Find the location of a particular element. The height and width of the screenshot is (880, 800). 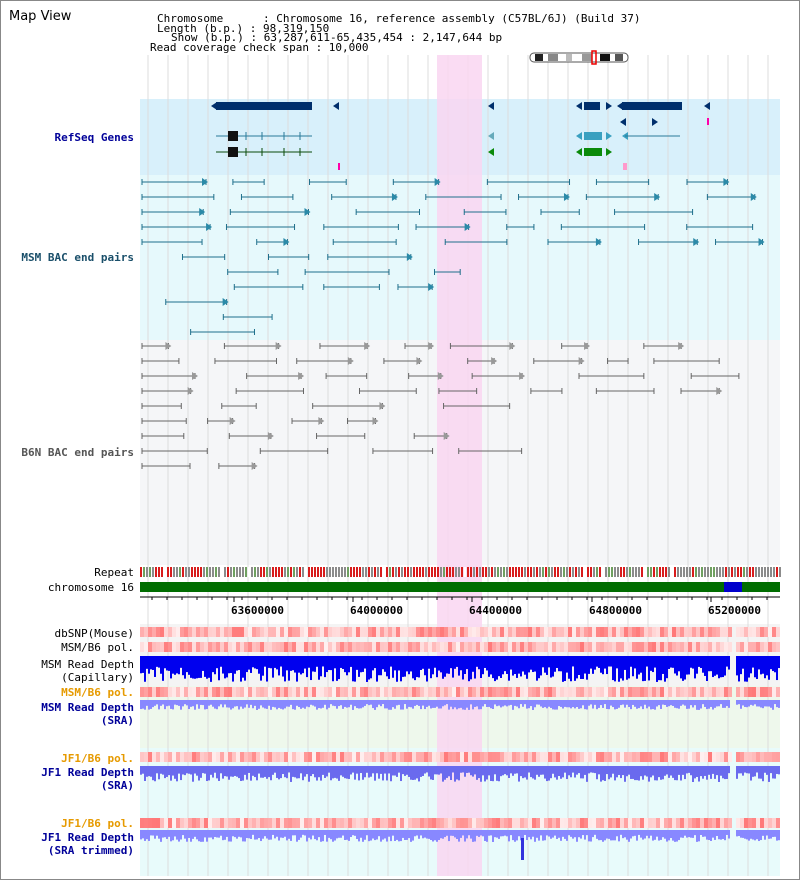

b6n-bac-label: B6N BAC end pairs is located at coordinates (77, 452).